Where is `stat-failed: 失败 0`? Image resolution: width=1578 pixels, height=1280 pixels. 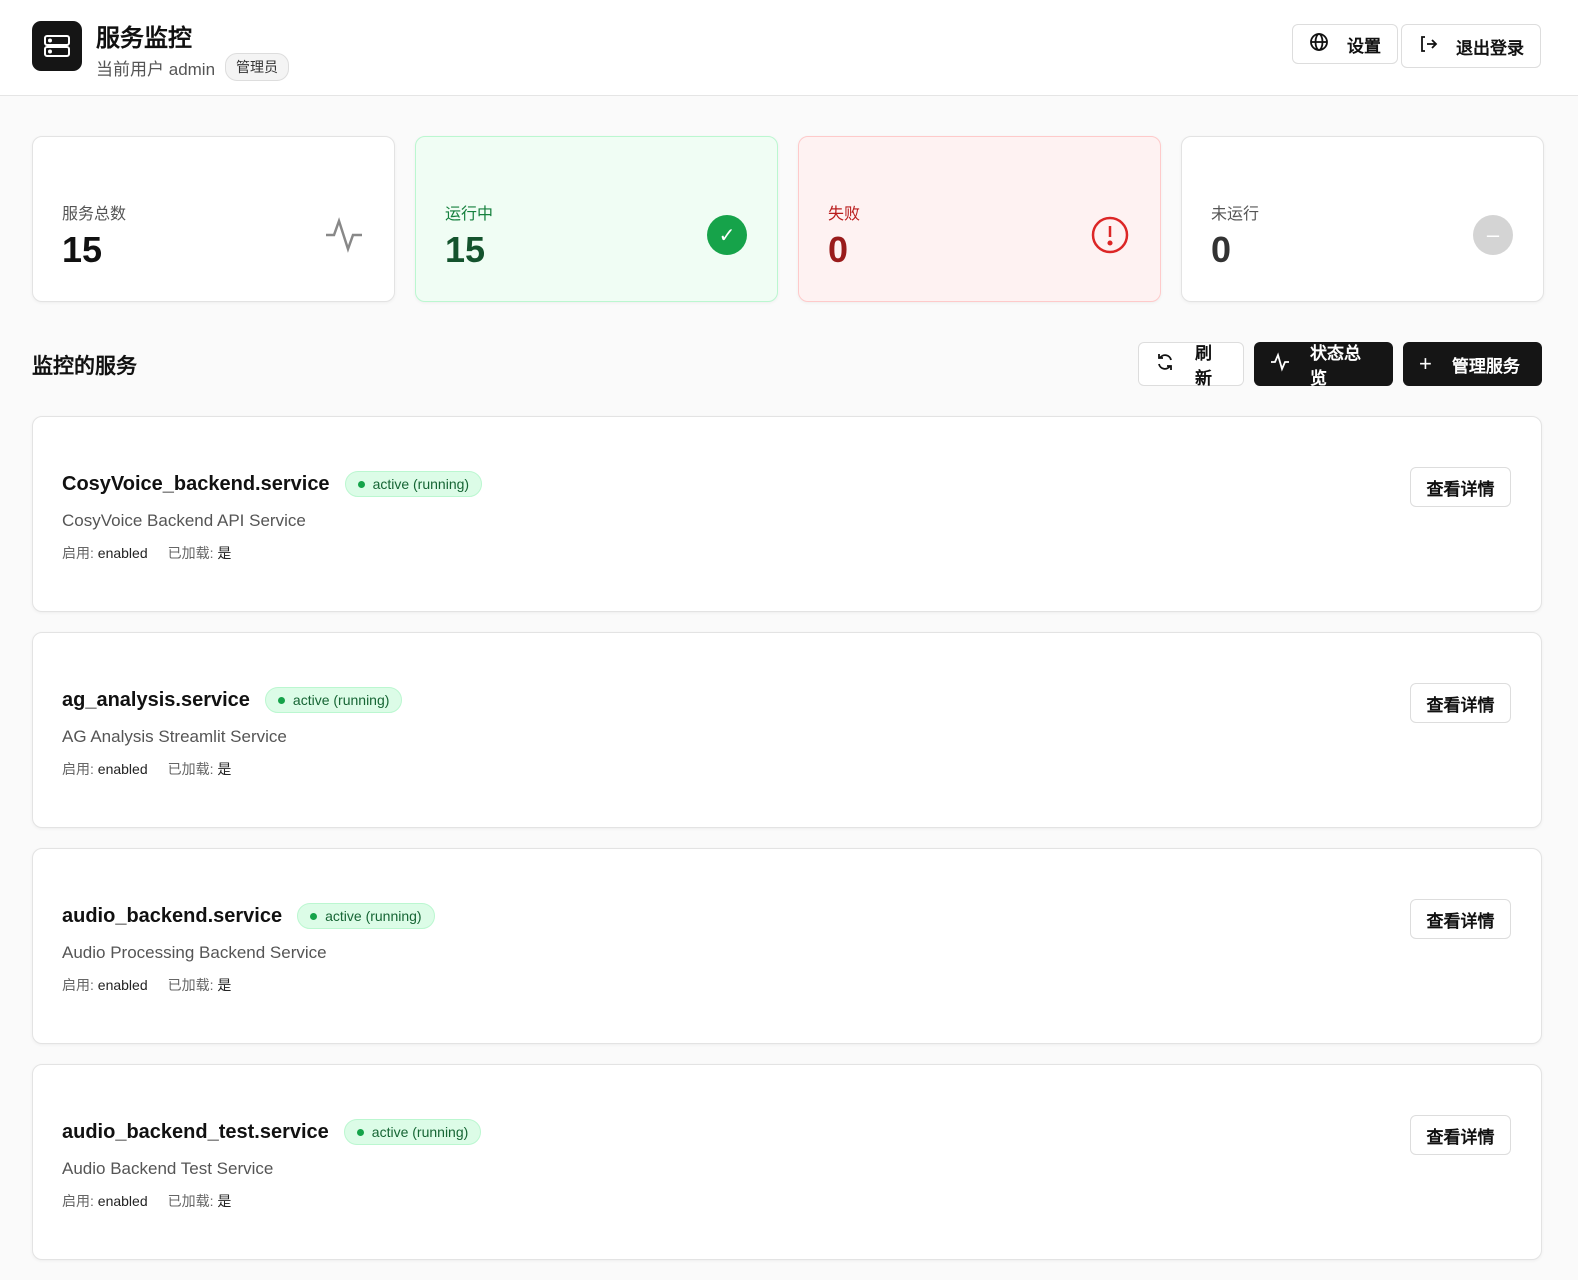 stat-failed: 失败 0 is located at coordinates (979, 219).